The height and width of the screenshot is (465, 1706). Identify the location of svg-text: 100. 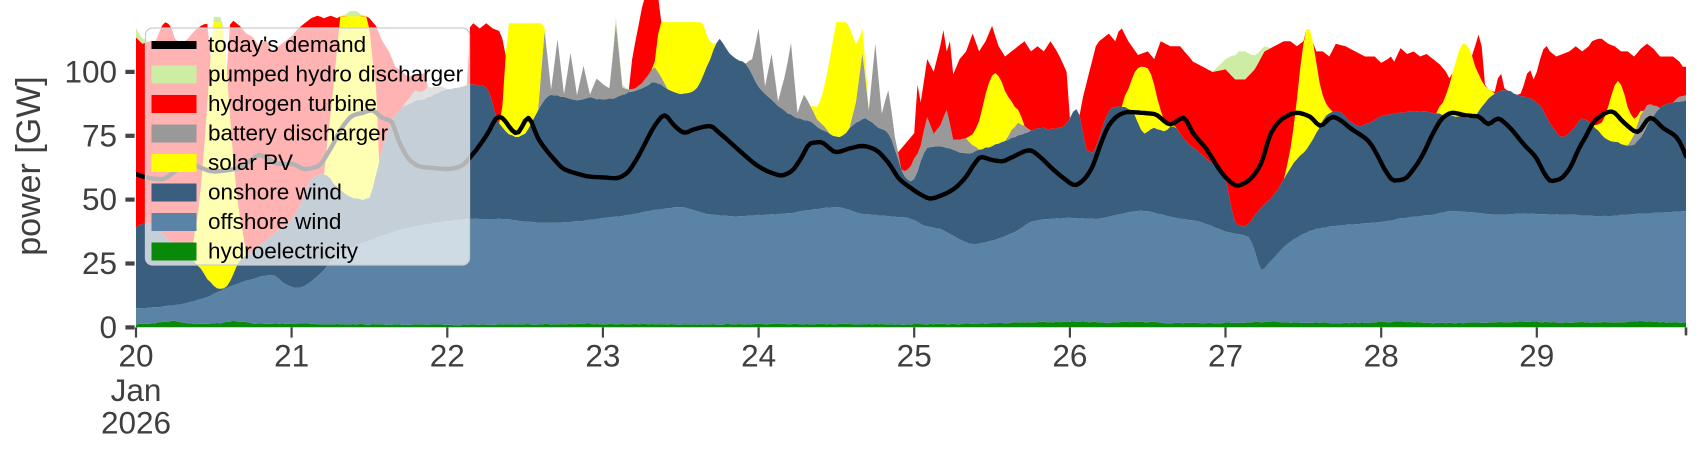
(90, 72).